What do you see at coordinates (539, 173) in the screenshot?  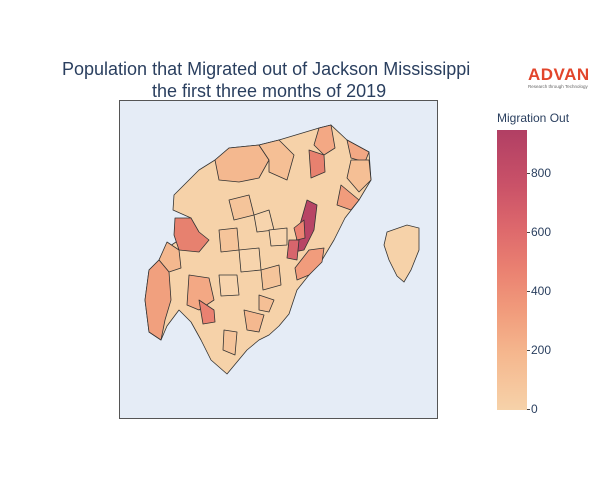 I see `colorbar-tick-800: 800` at bounding box center [539, 173].